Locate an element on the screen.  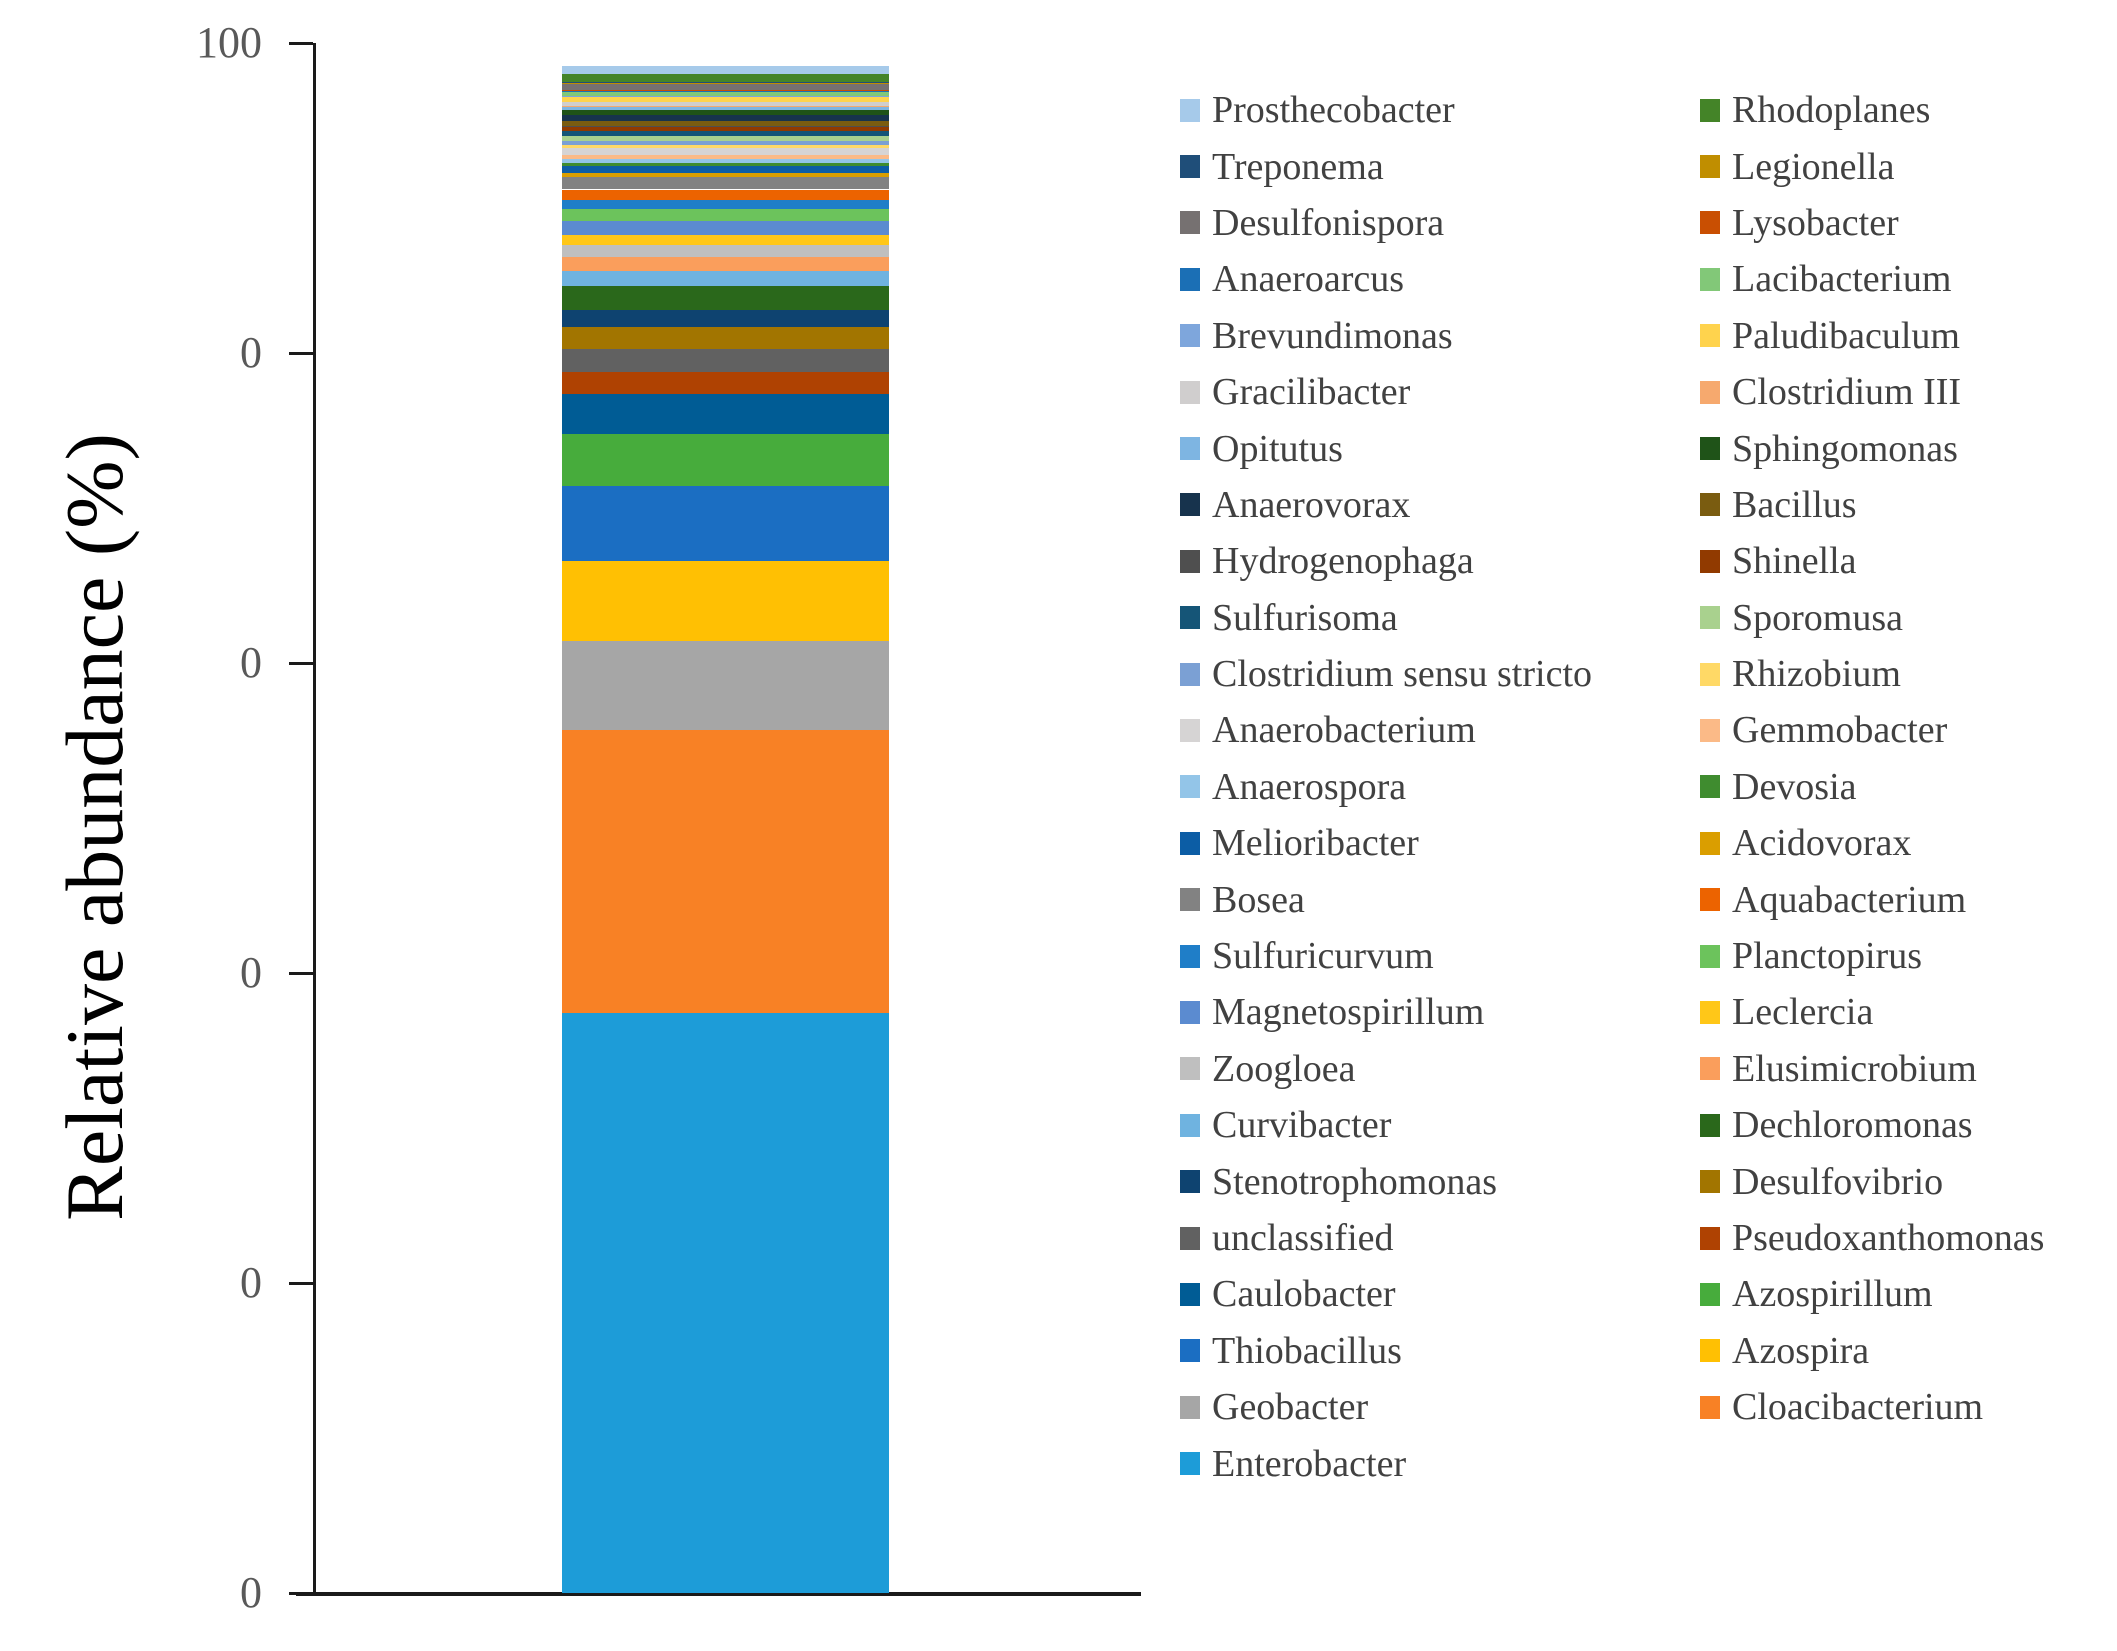
bar-segment-dechloromonas is located at coordinates (725, 298).